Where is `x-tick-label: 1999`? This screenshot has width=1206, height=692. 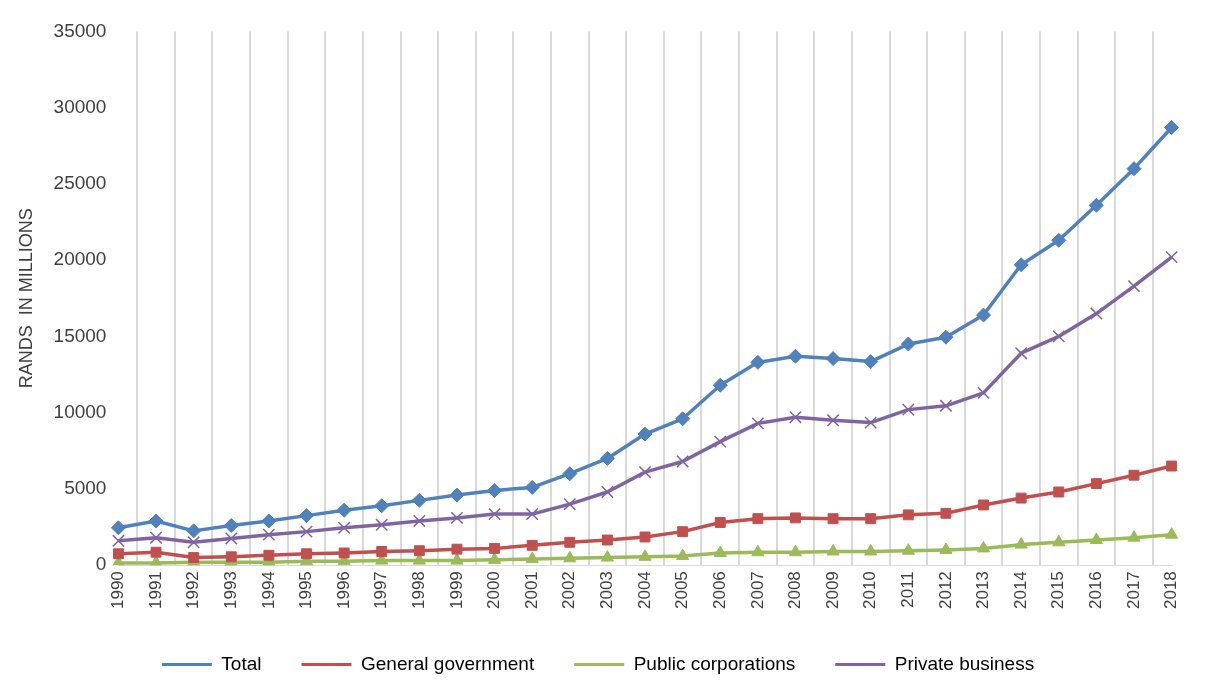 x-tick-label: 1999 is located at coordinates (456, 590).